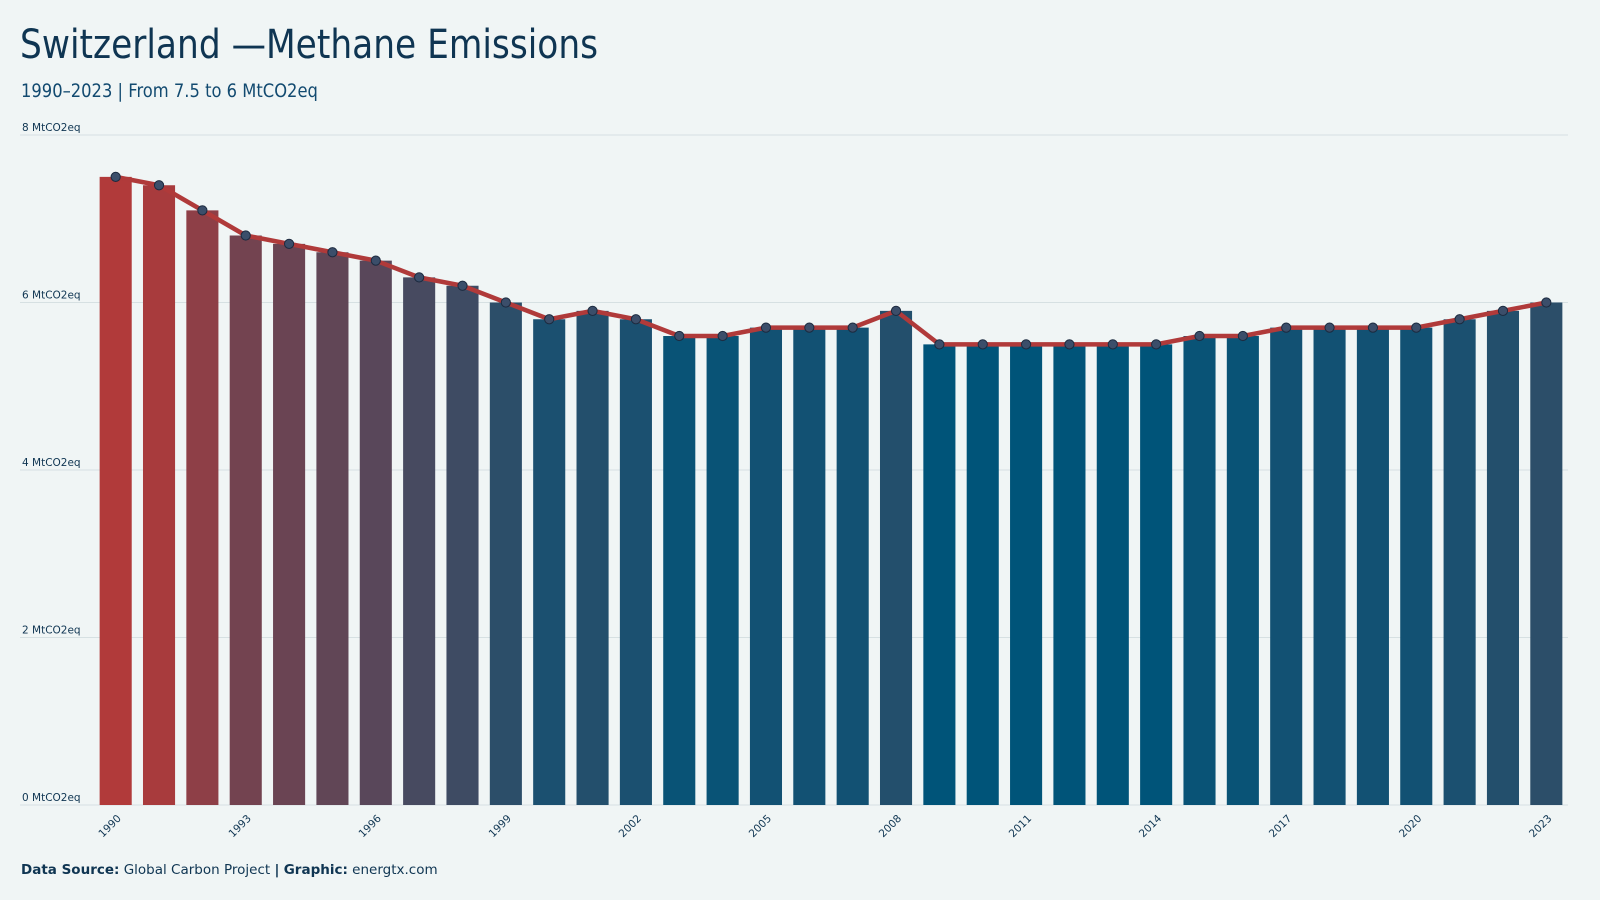 This screenshot has width=1600, height=900. I want to click on point-2005, so click(766, 327).